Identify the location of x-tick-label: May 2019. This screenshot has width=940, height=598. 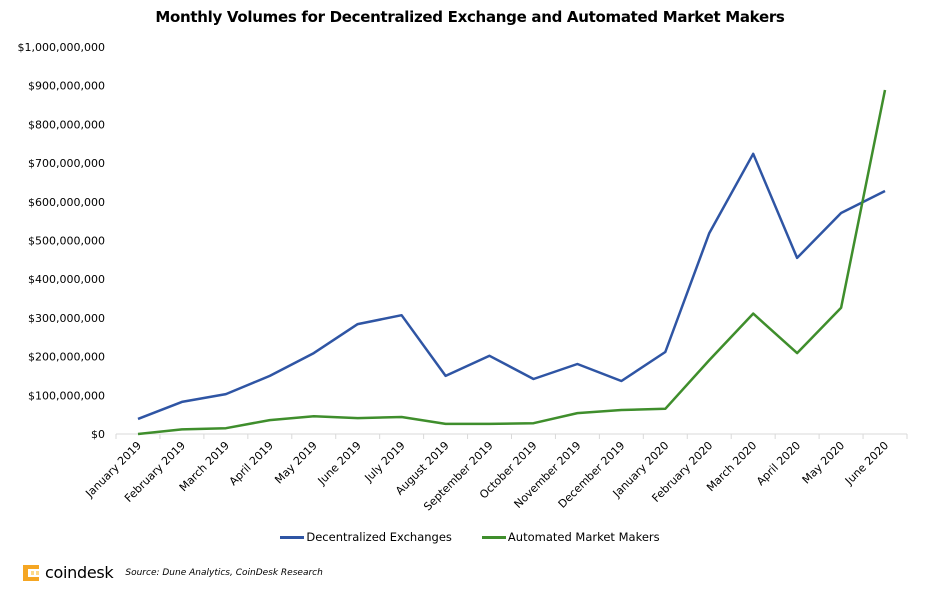
(296, 463).